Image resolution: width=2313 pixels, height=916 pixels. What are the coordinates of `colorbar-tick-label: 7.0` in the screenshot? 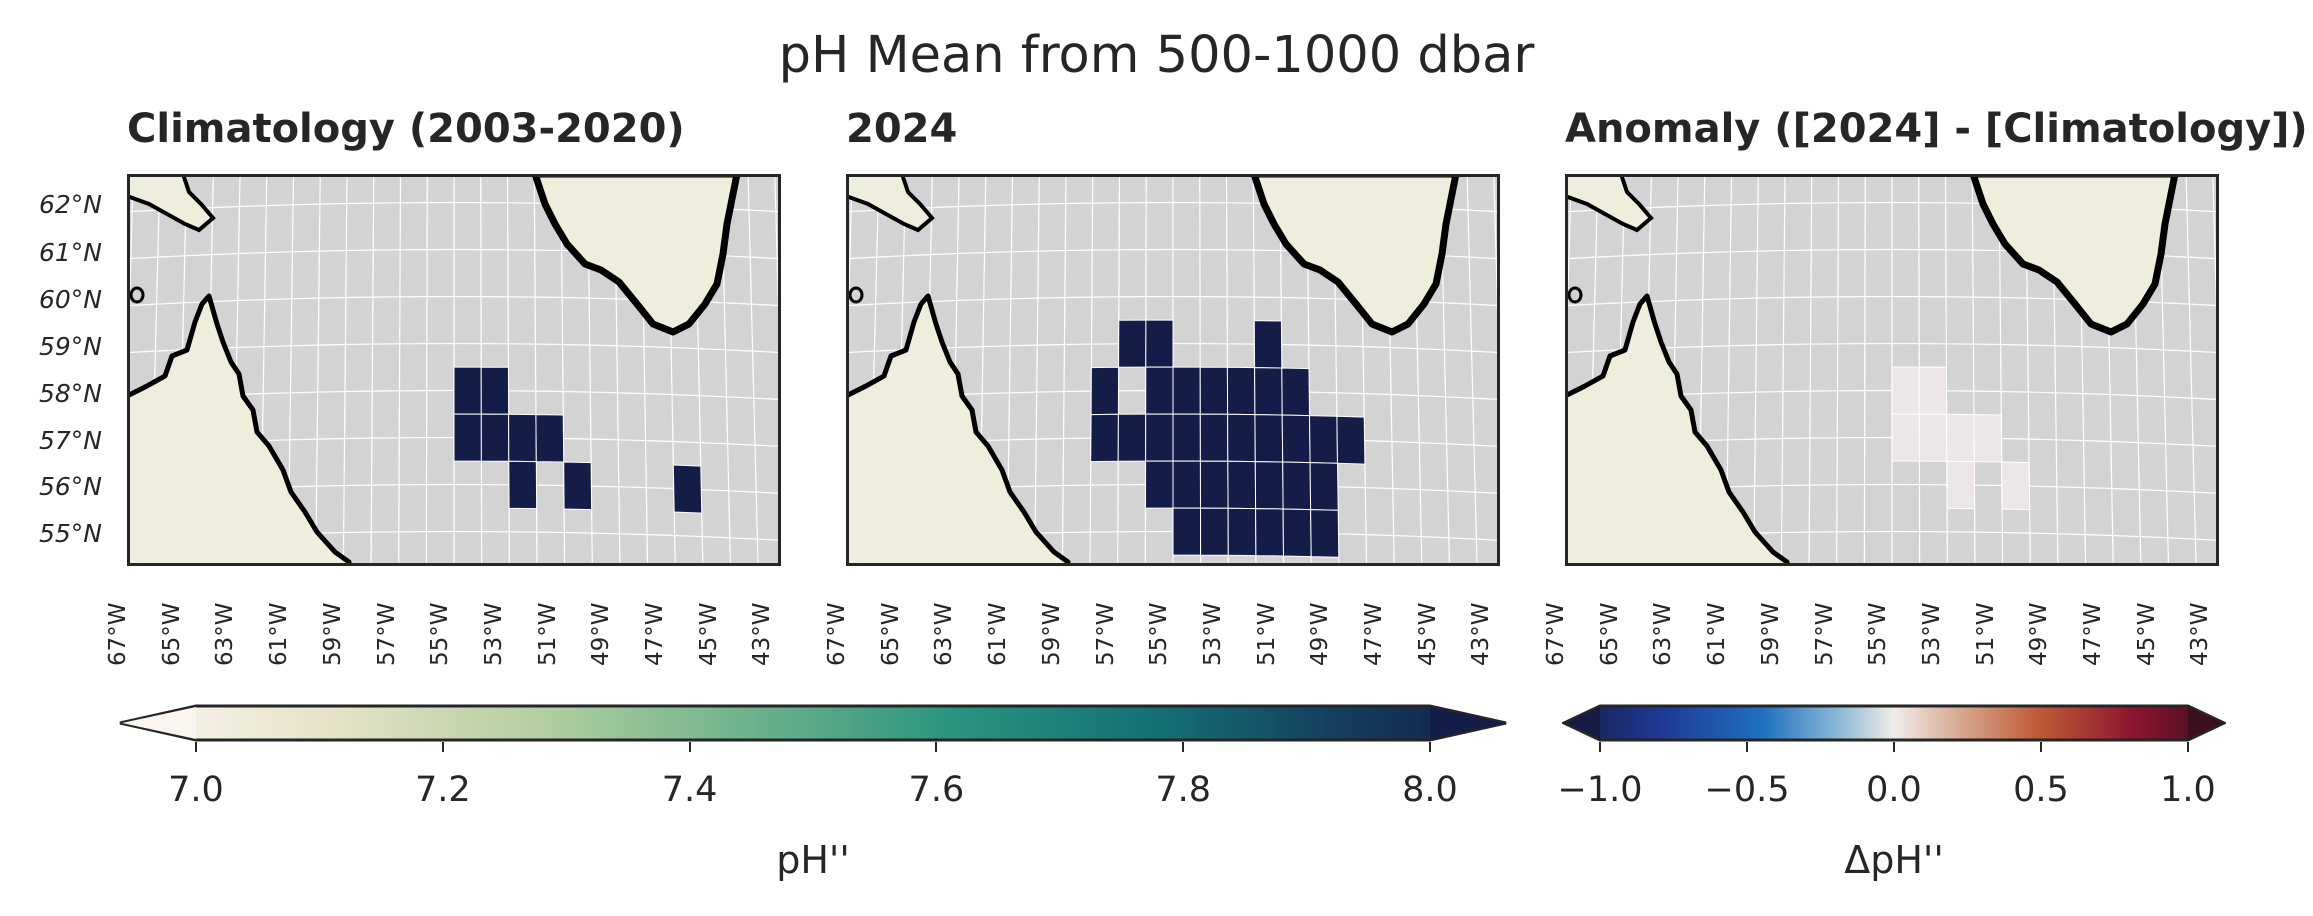 It's located at (196, 790).